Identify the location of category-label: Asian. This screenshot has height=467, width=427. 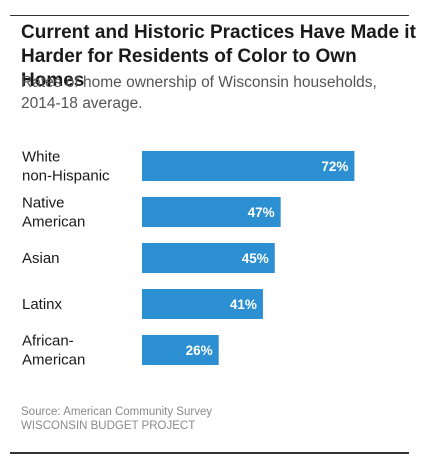
(41, 258).